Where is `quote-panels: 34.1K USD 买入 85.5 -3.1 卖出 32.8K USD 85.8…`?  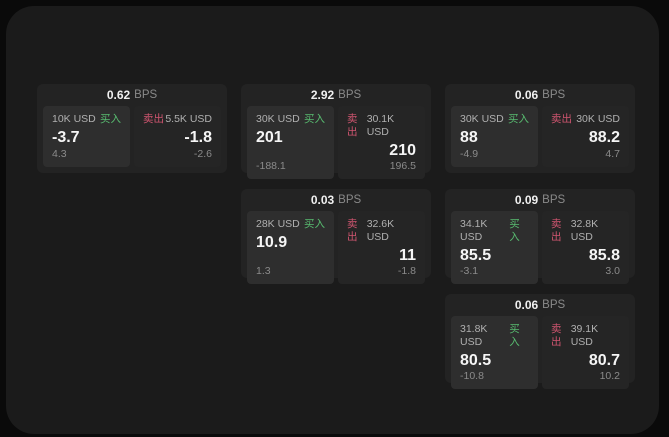
quote-panels: 34.1K USD 买入 85.5 -3.1 卖出 32.8K USD 85.8… is located at coordinates (540, 247).